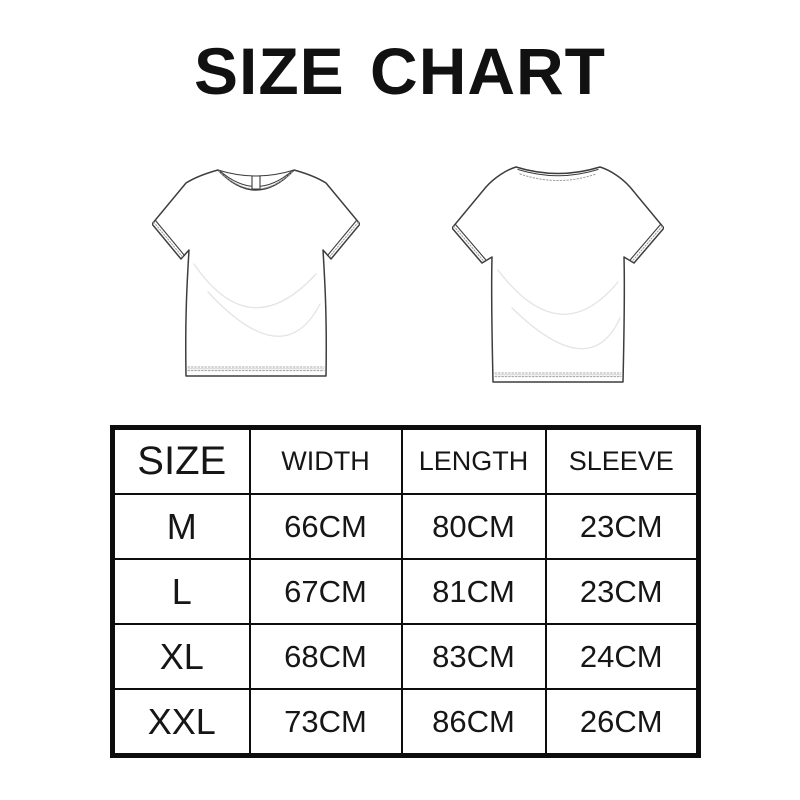 This screenshot has height=800, width=800. I want to click on size-cell: L, so click(181, 591).